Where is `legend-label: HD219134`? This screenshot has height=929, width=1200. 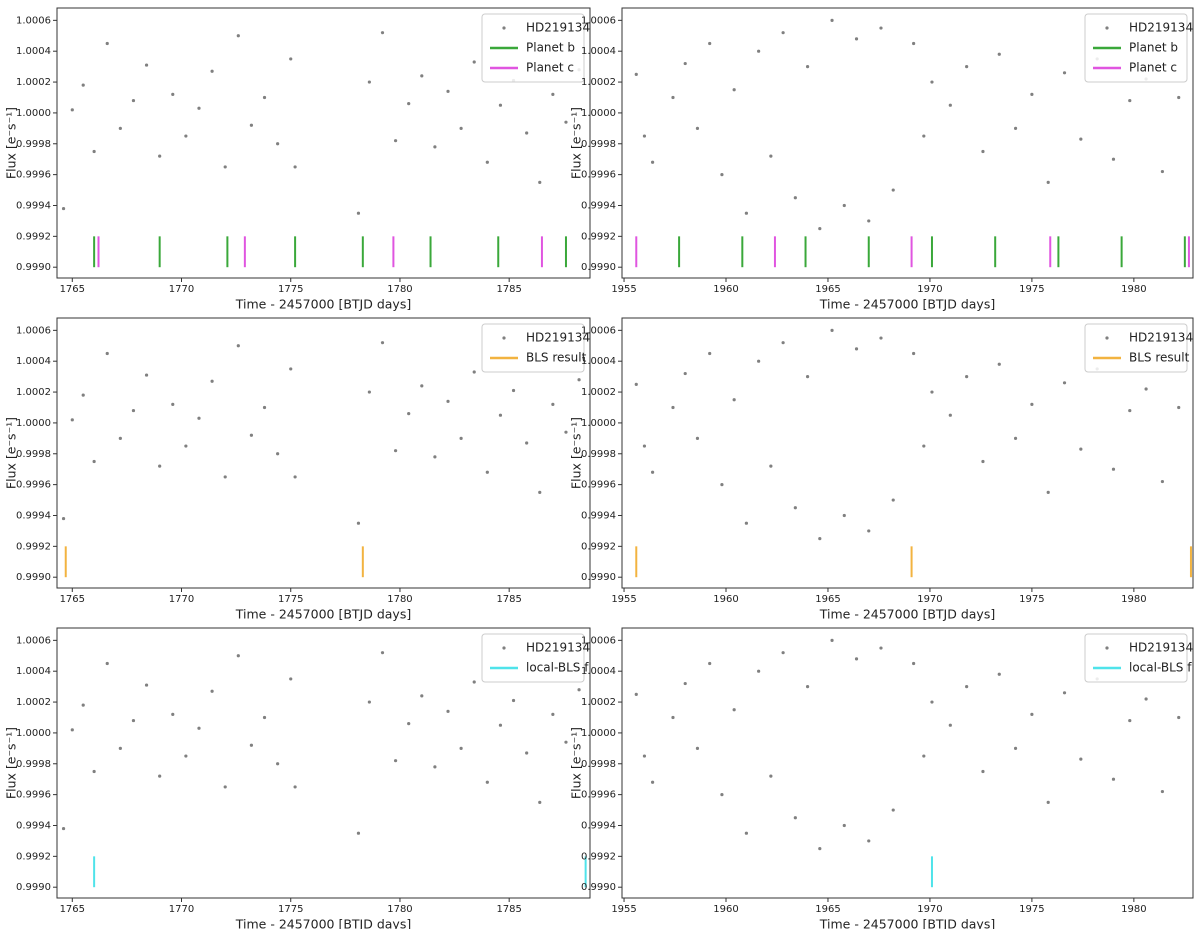 legend-label: HD219134 is located at coordinates (558, 338).